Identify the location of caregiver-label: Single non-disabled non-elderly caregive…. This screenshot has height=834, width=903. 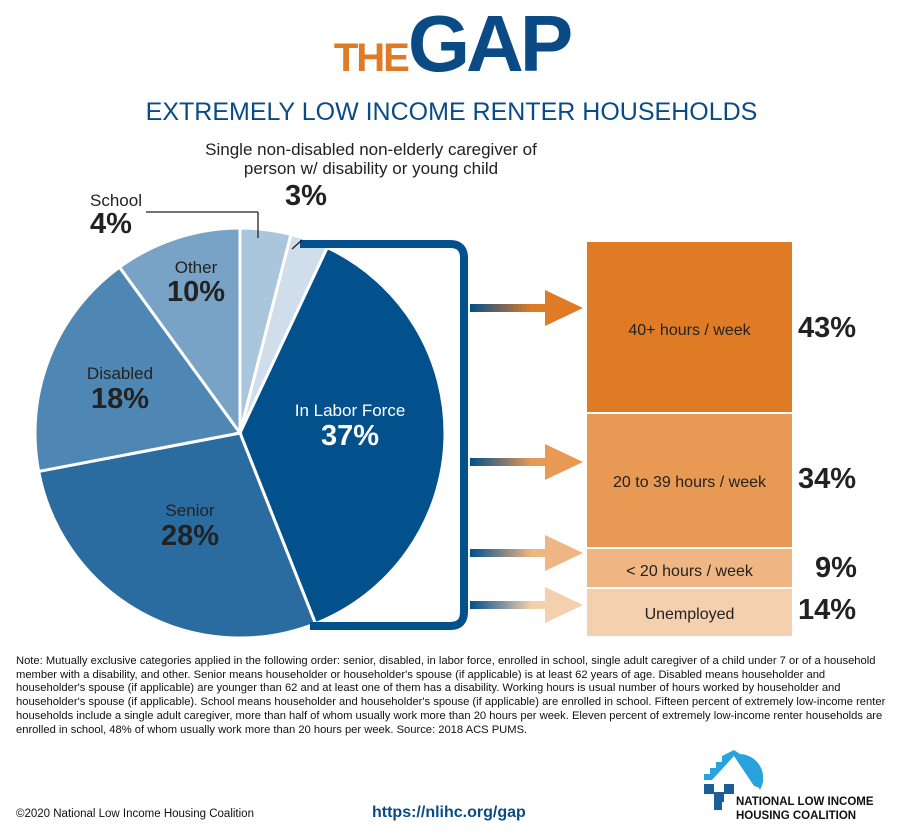
(371, 159).